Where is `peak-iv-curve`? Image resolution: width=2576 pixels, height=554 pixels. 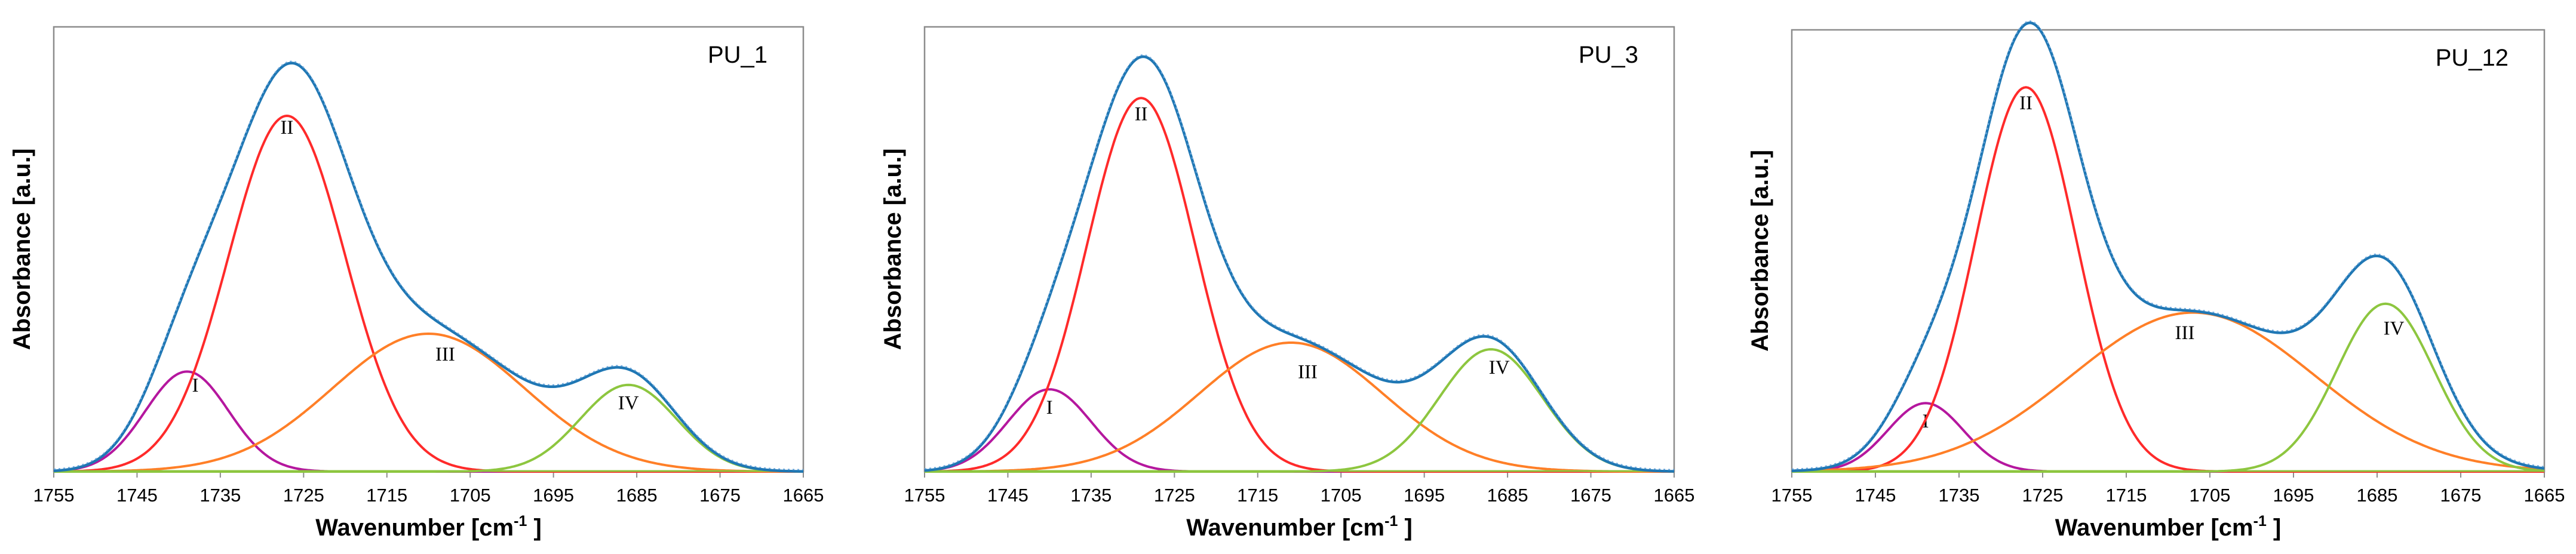 peak-iv-curve is located at coordinates (2168, 387).